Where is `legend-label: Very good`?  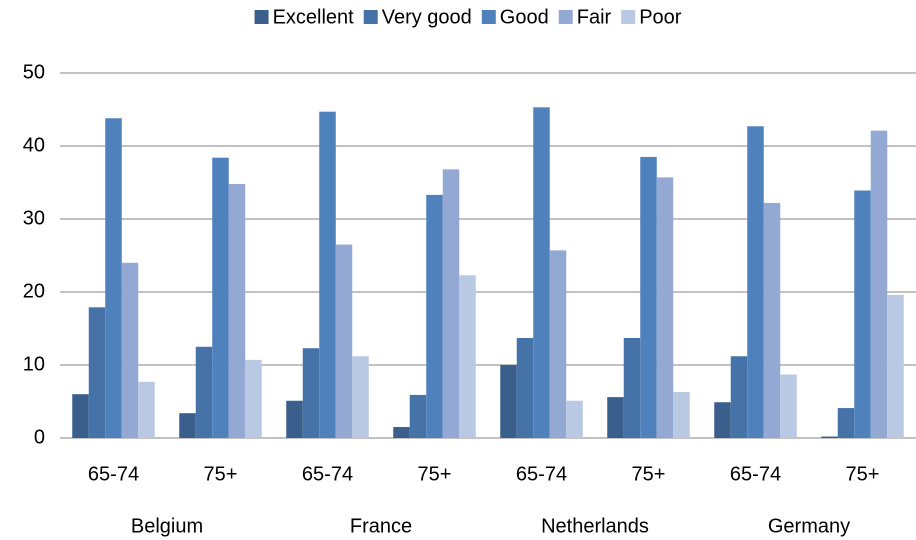 legend-label: Very good is located at coordinates (427, 17).